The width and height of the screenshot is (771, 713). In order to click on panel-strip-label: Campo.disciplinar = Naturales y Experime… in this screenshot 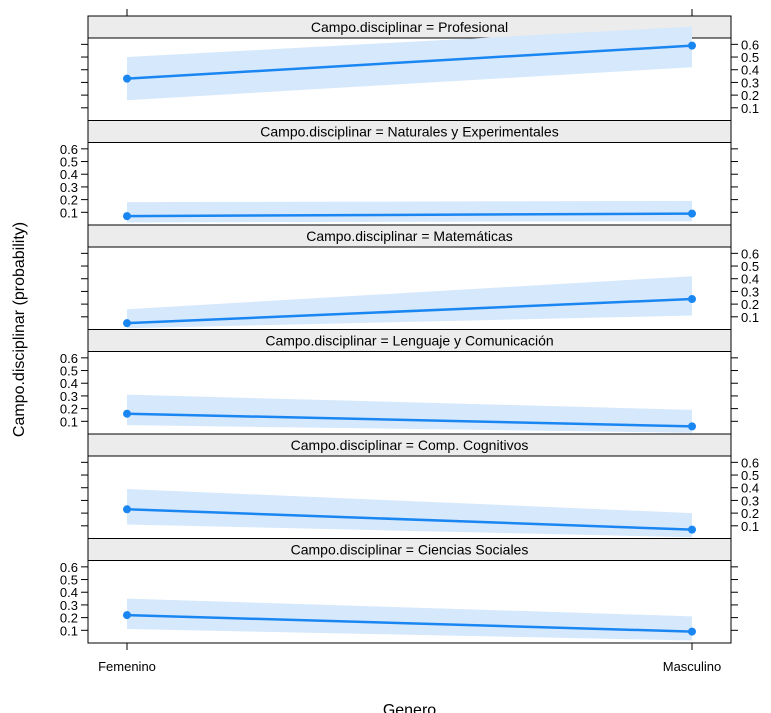, I will do `click(409, 132)`.